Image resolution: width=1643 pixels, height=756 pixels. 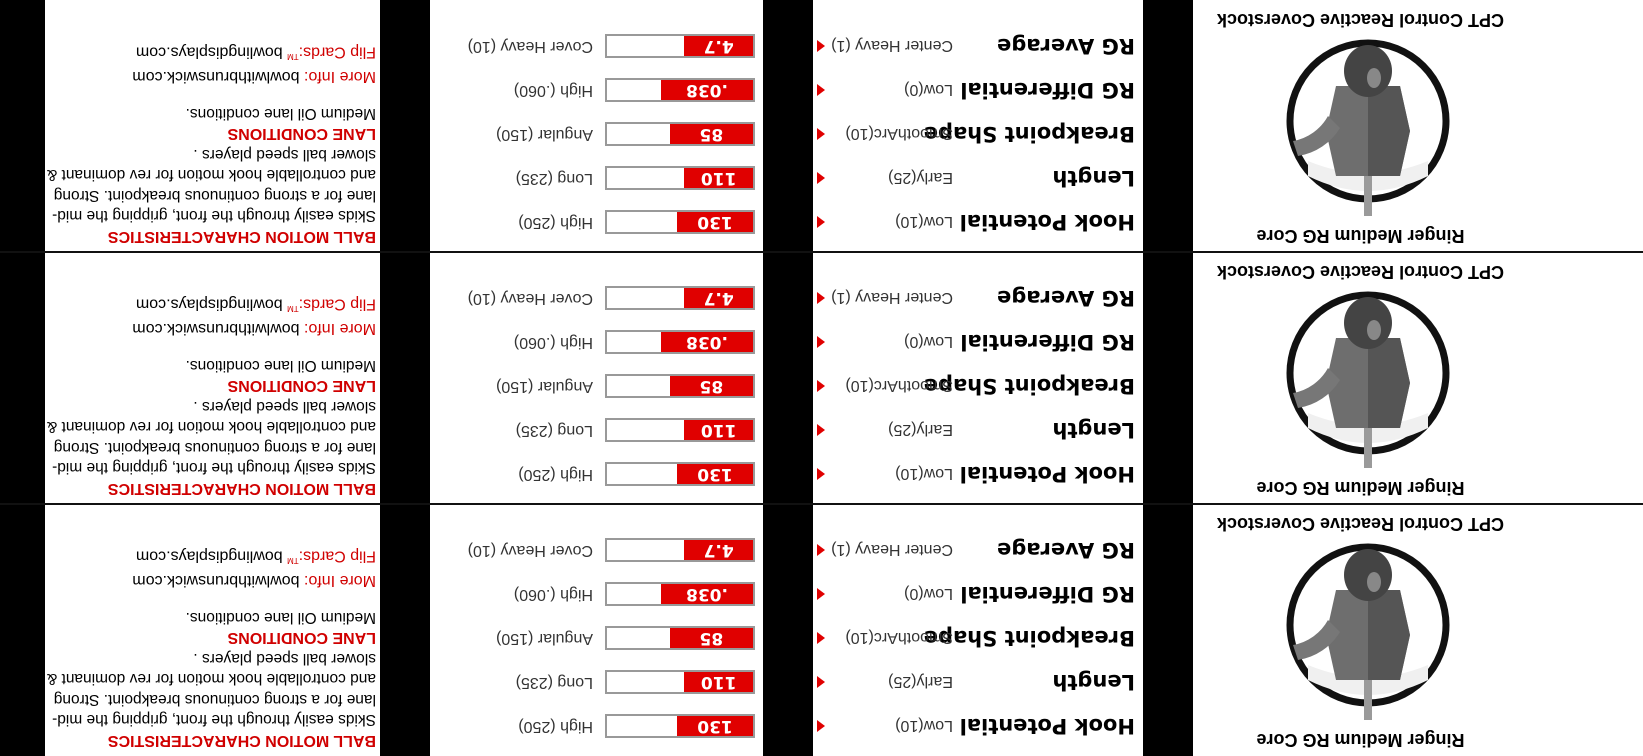 I want to click on flip-cards-line: Flip Cards:TM bowlingdisplays.com, so click(x=211, y=557).